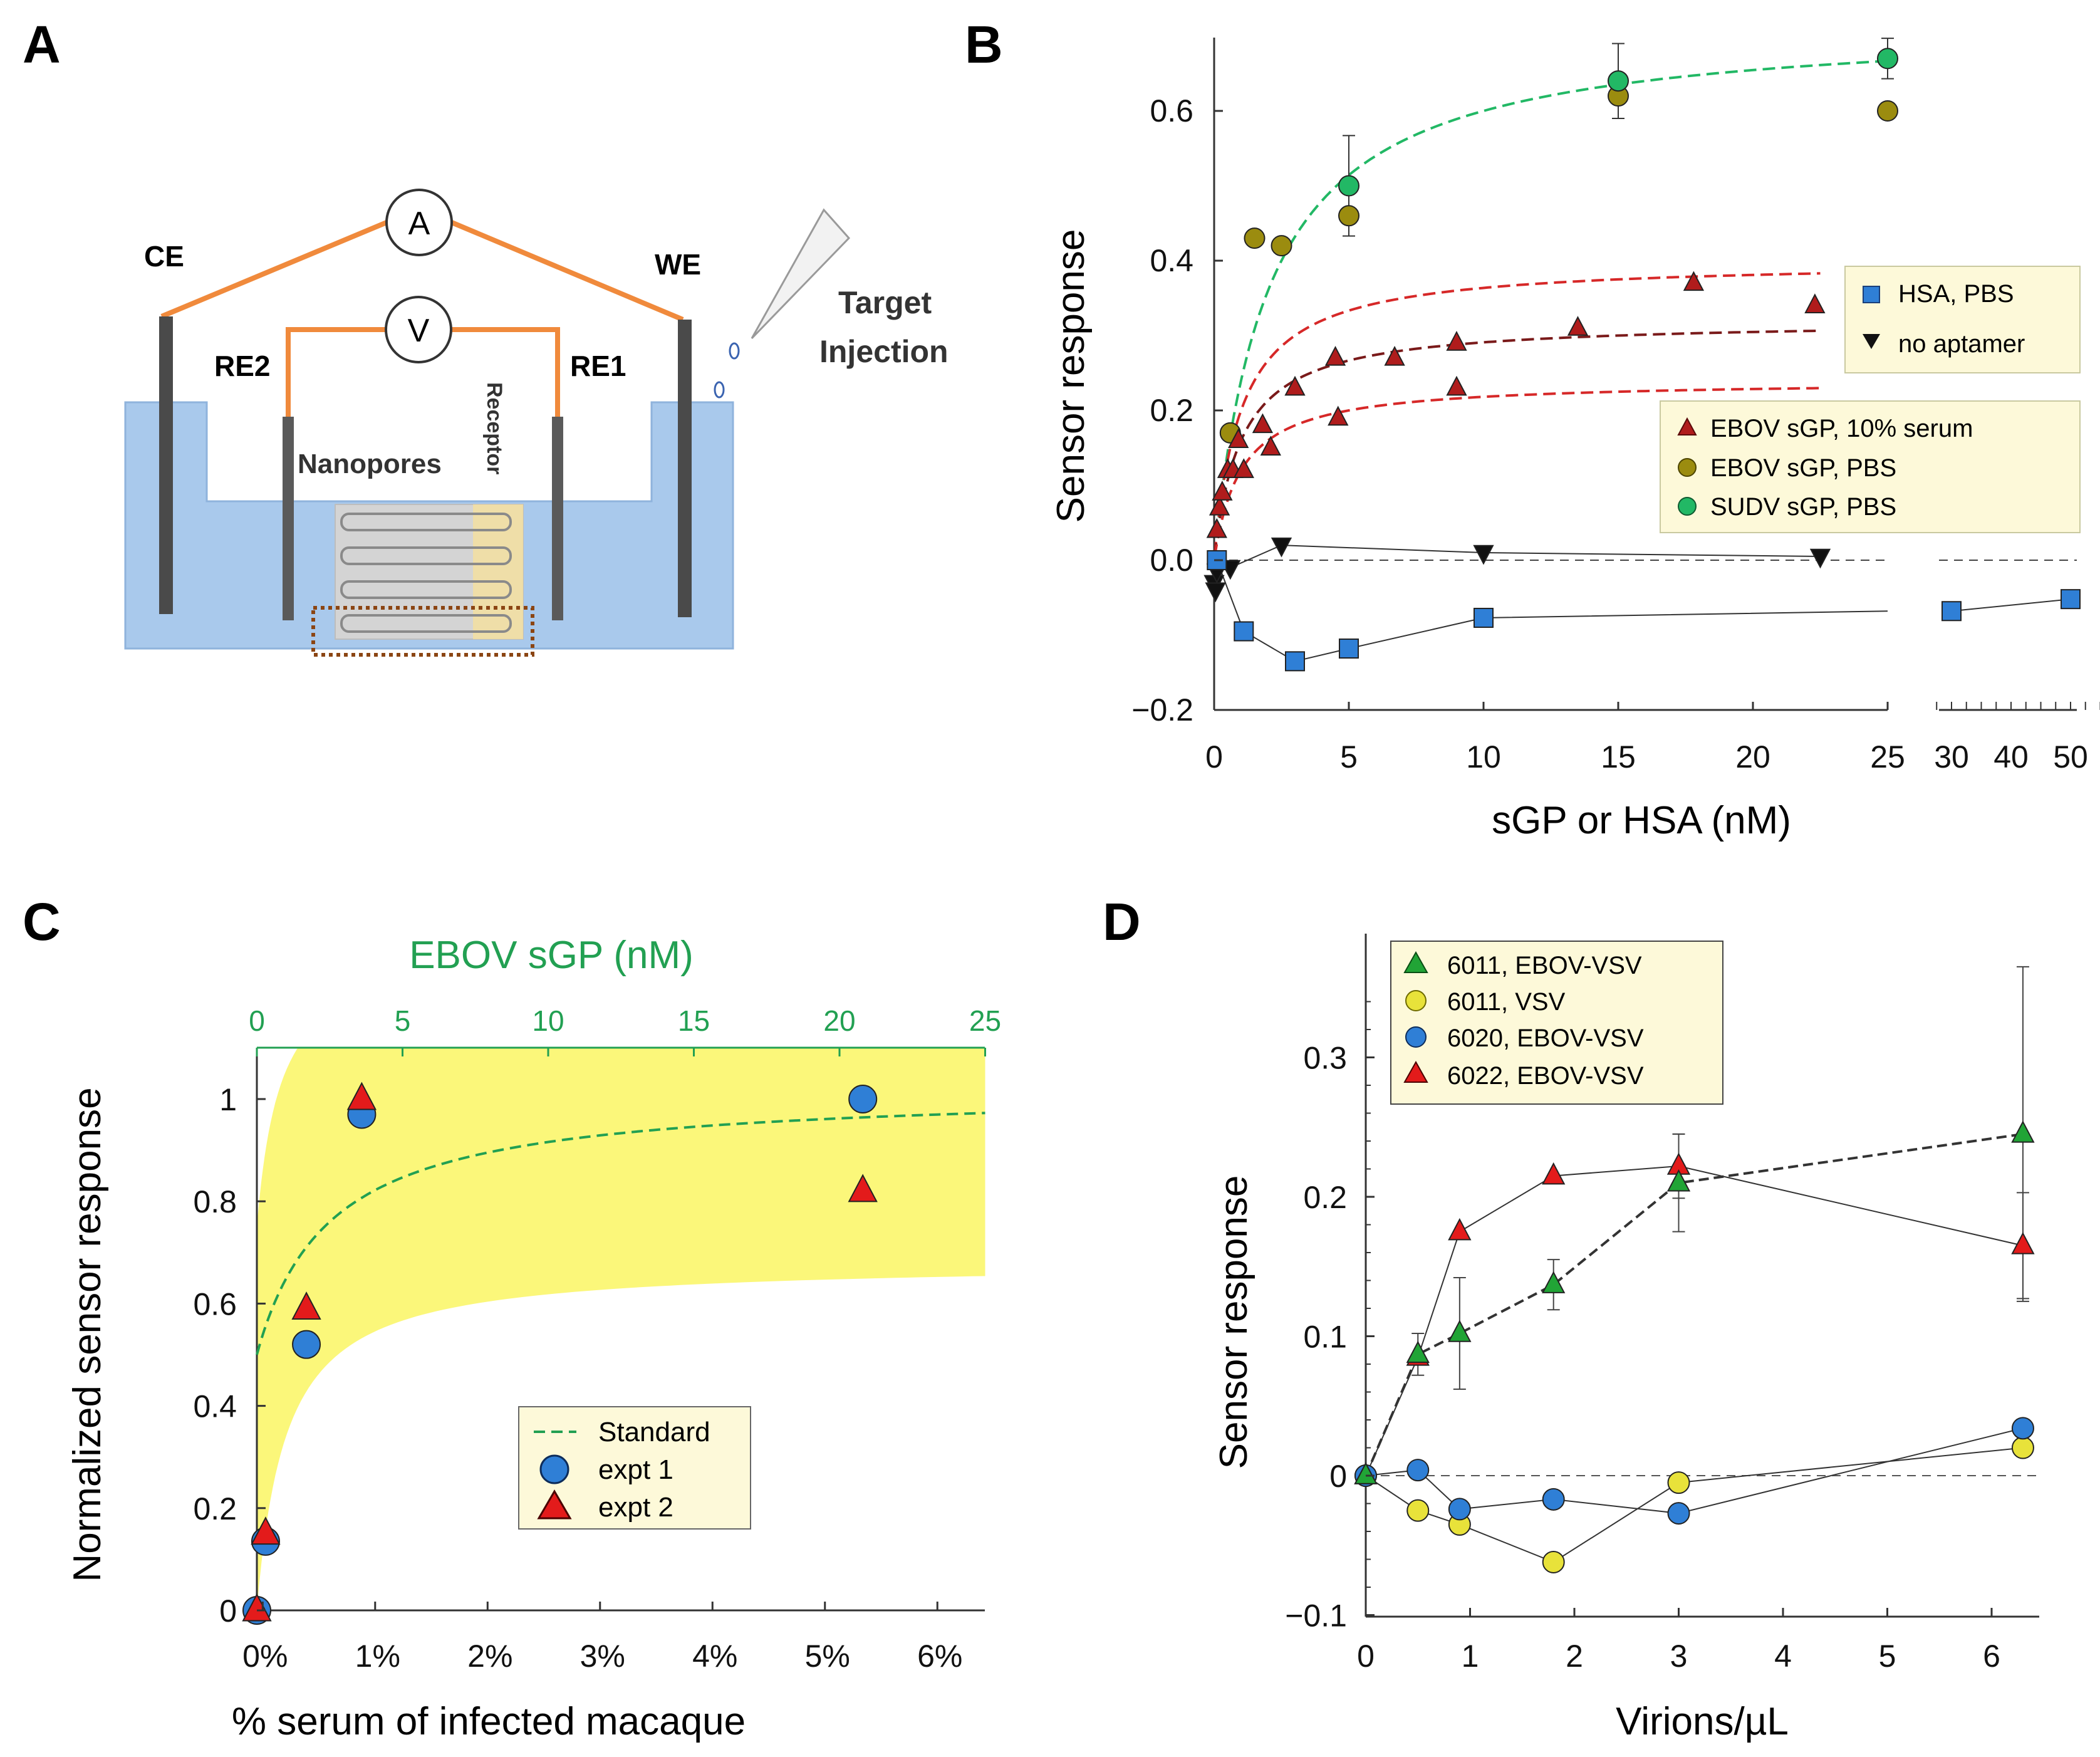 The image size is (2100, 1757). I want to click on receptor-layer, so click(498, 571).